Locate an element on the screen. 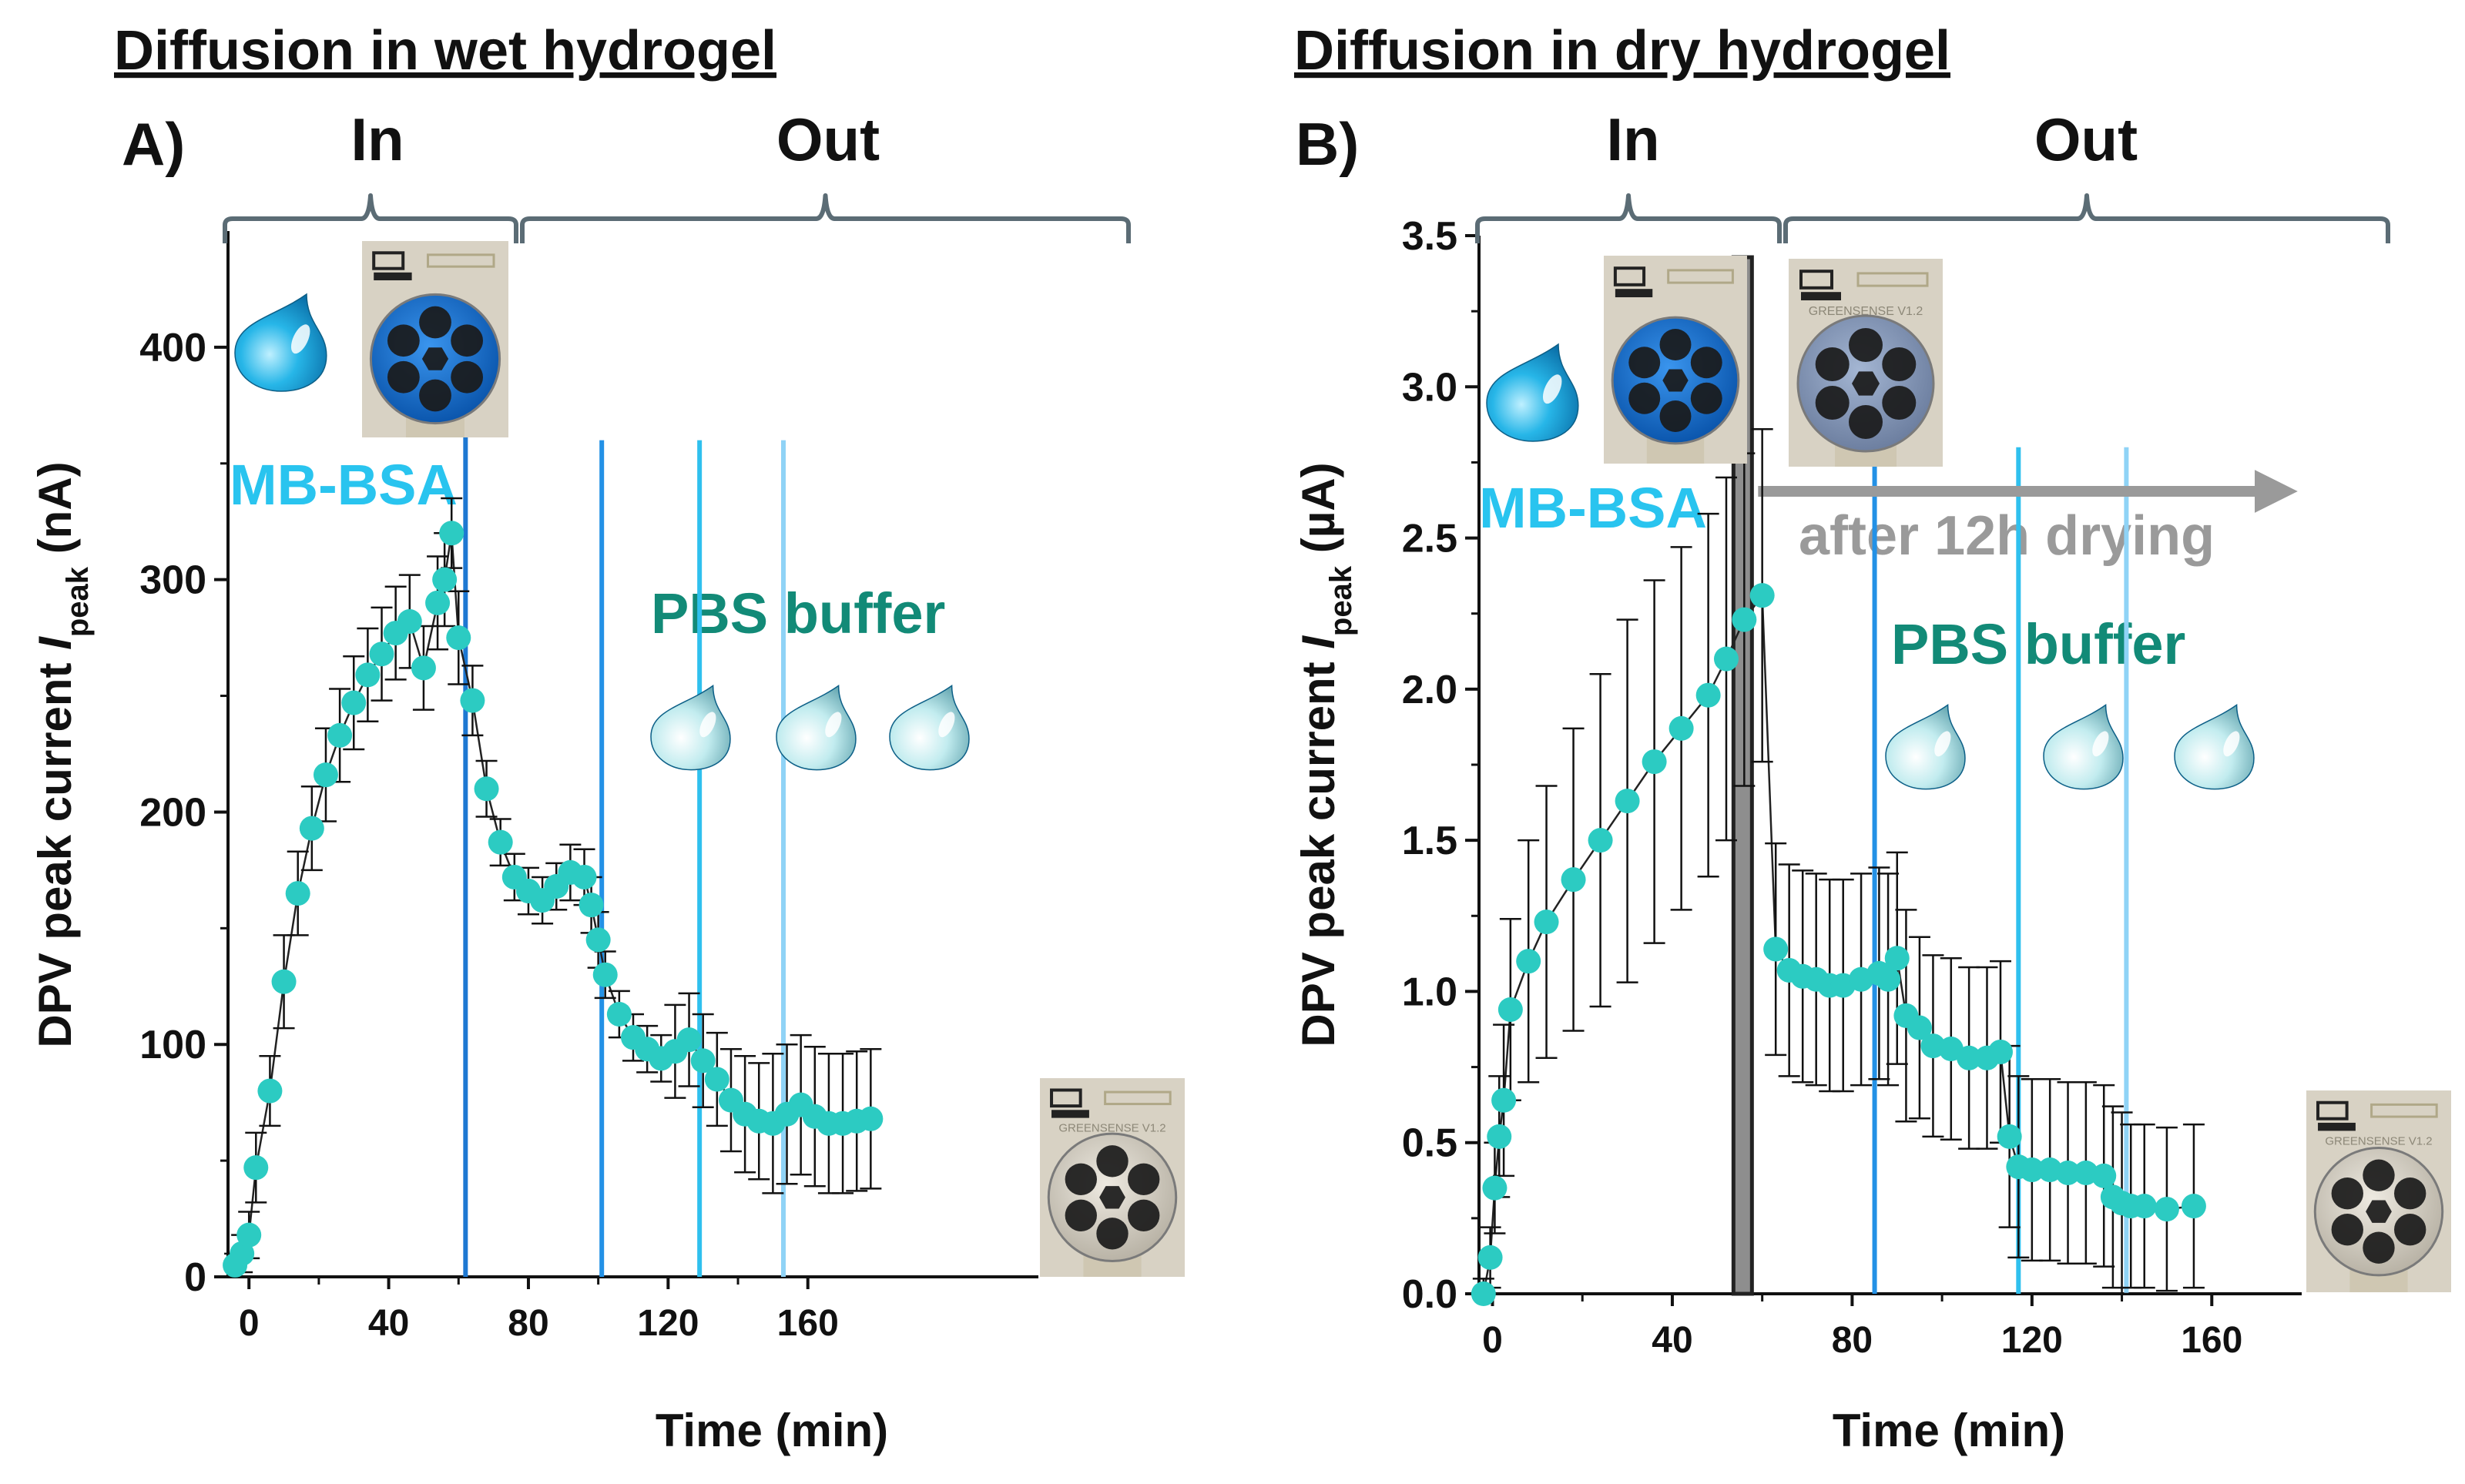 The height and width of the screenshot is (1484, 2465). sensor-label: GREENSENSE V1.2 is located at coordinates (1111, 1128).